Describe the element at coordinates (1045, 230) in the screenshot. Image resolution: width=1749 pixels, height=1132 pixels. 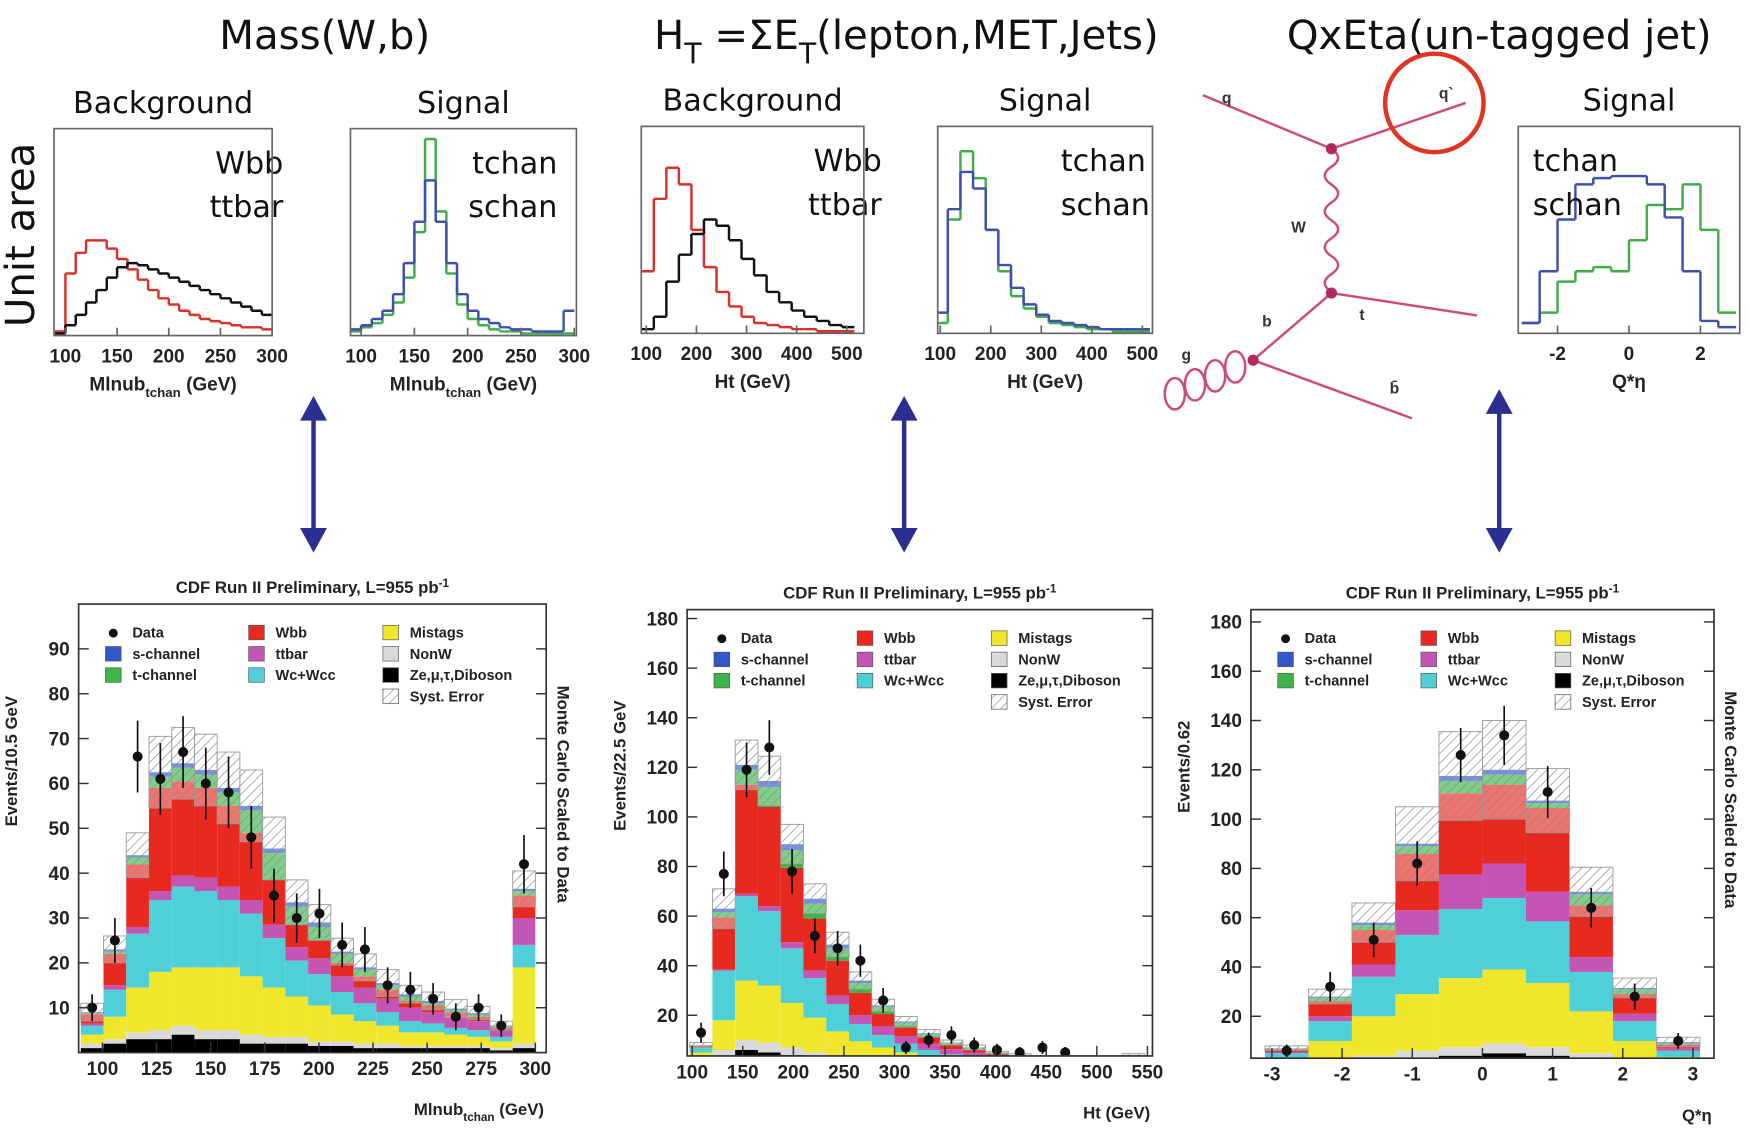
I see `plot-frame` at that location.